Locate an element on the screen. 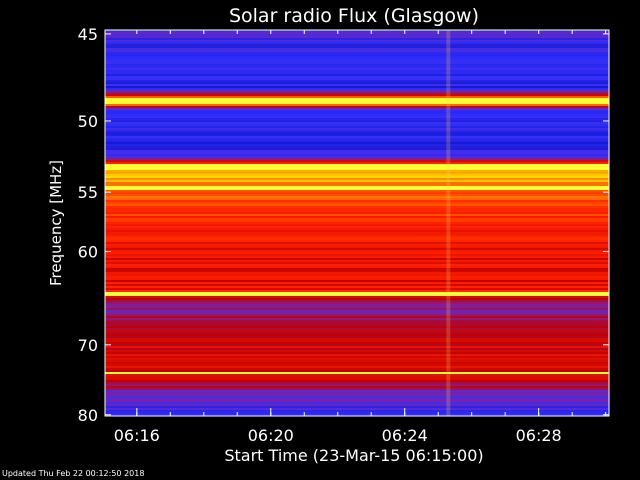  updated-timestamp: Updated Thu Feb 22 00:12:50 2018 is located at coordinates (73, 473).